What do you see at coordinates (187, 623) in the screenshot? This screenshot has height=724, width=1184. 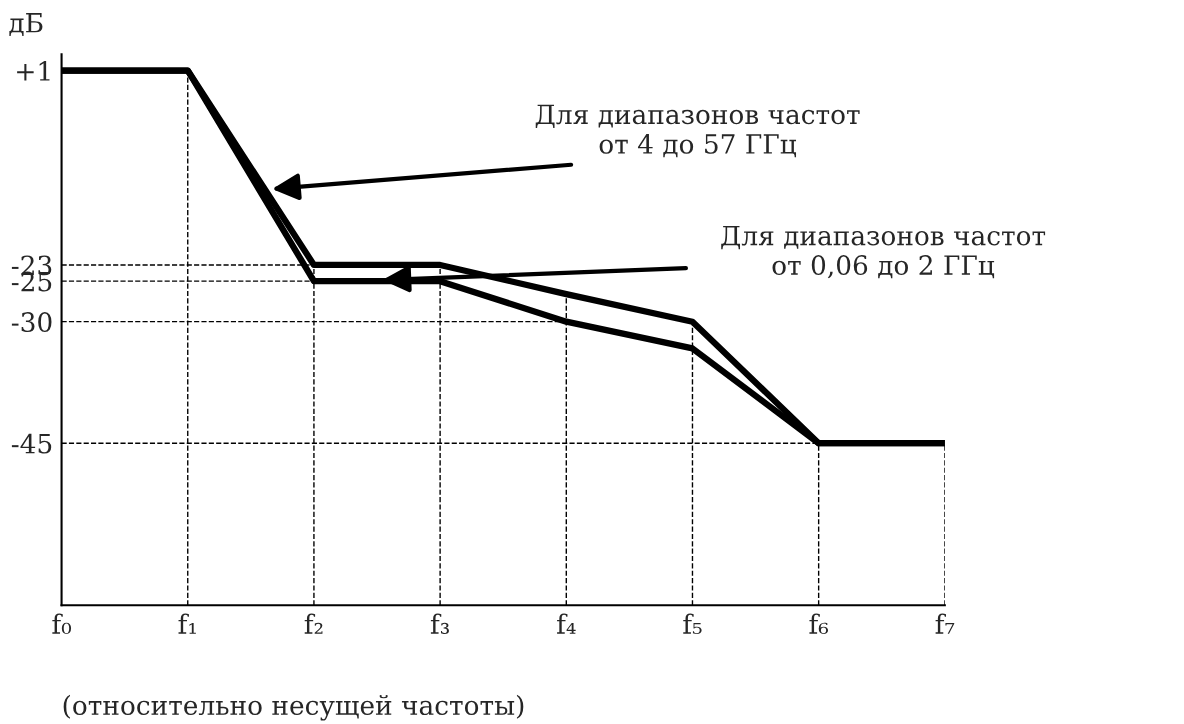 I see `x-tick-label: f₁` at bounding box center [187, 623].